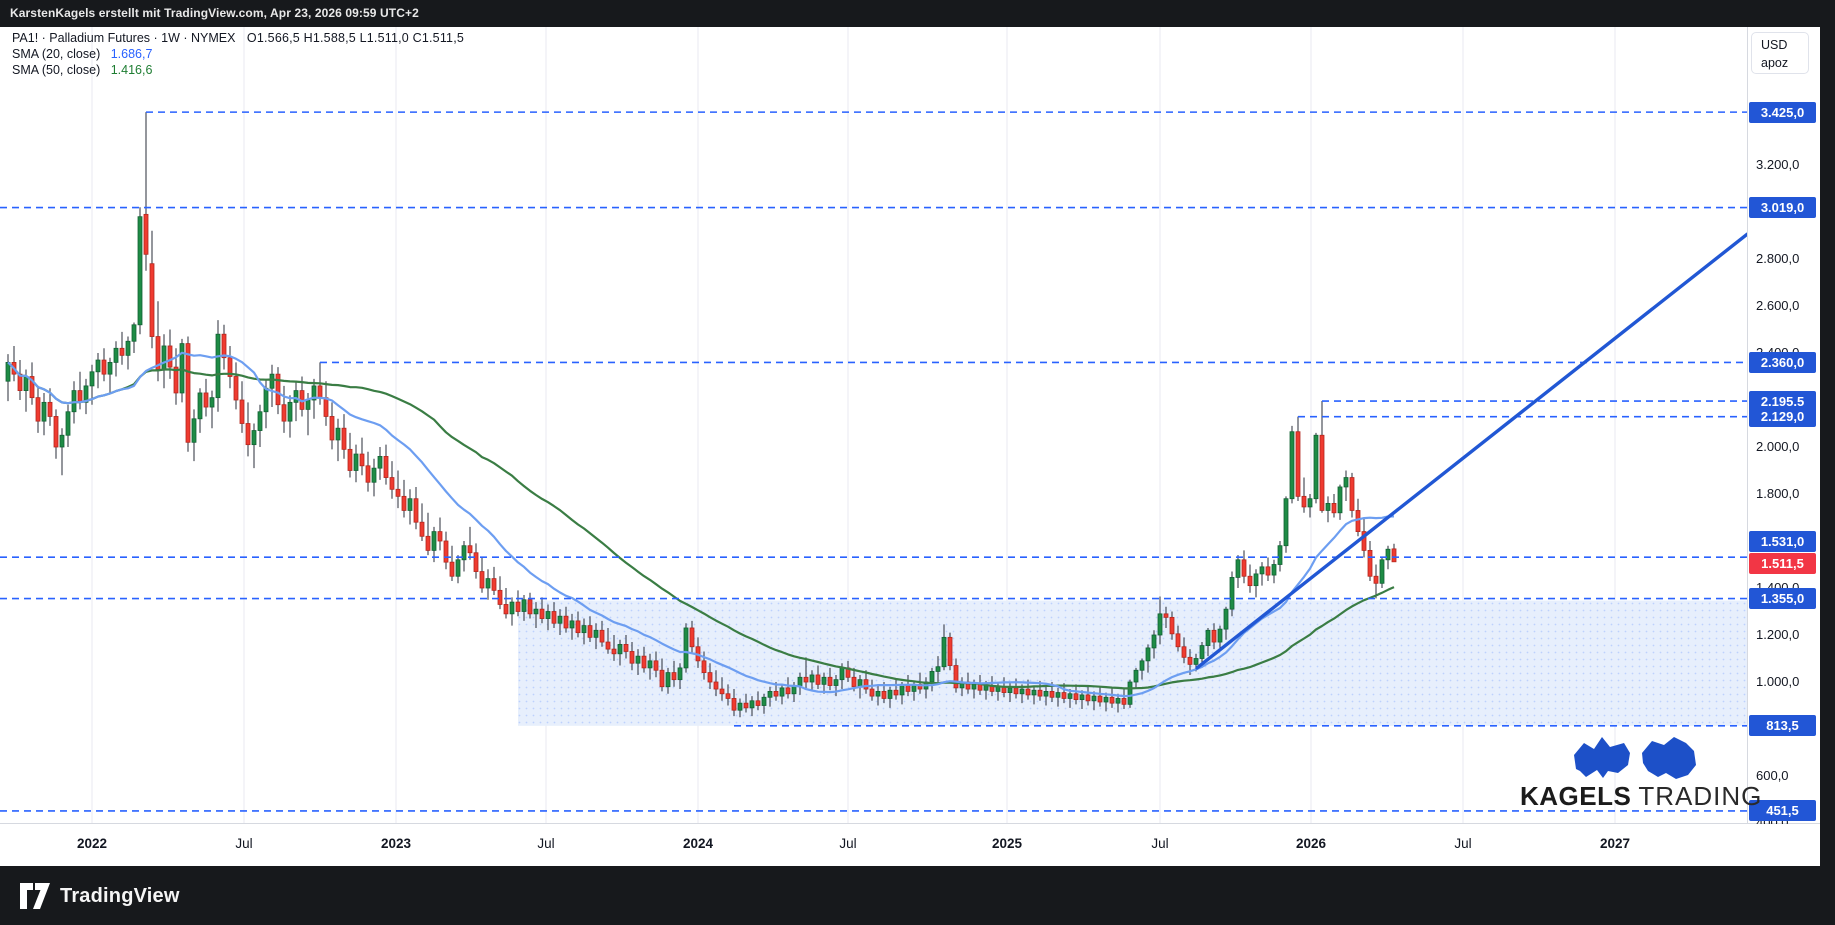 Image resolution: width=1835 pixels, height=925 pixels. What do you see at coordinates (131, 54) in the screenshot?
I see `sma20-value: 1.686,7` at bounding box center [131, 54].